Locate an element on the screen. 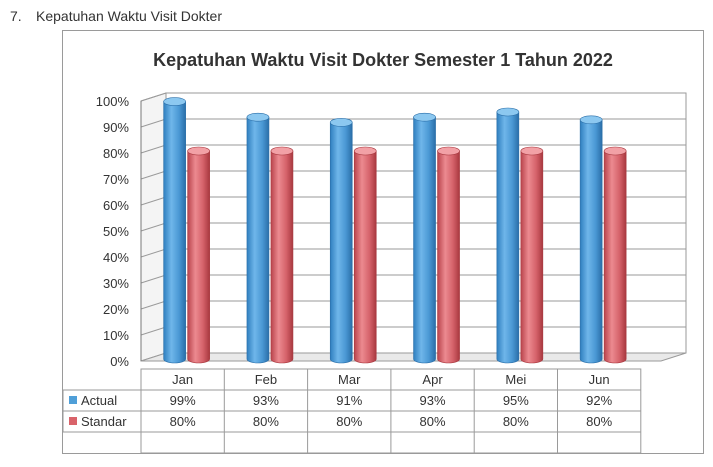  bar-actual-mar is located at coordinates (341, 241).